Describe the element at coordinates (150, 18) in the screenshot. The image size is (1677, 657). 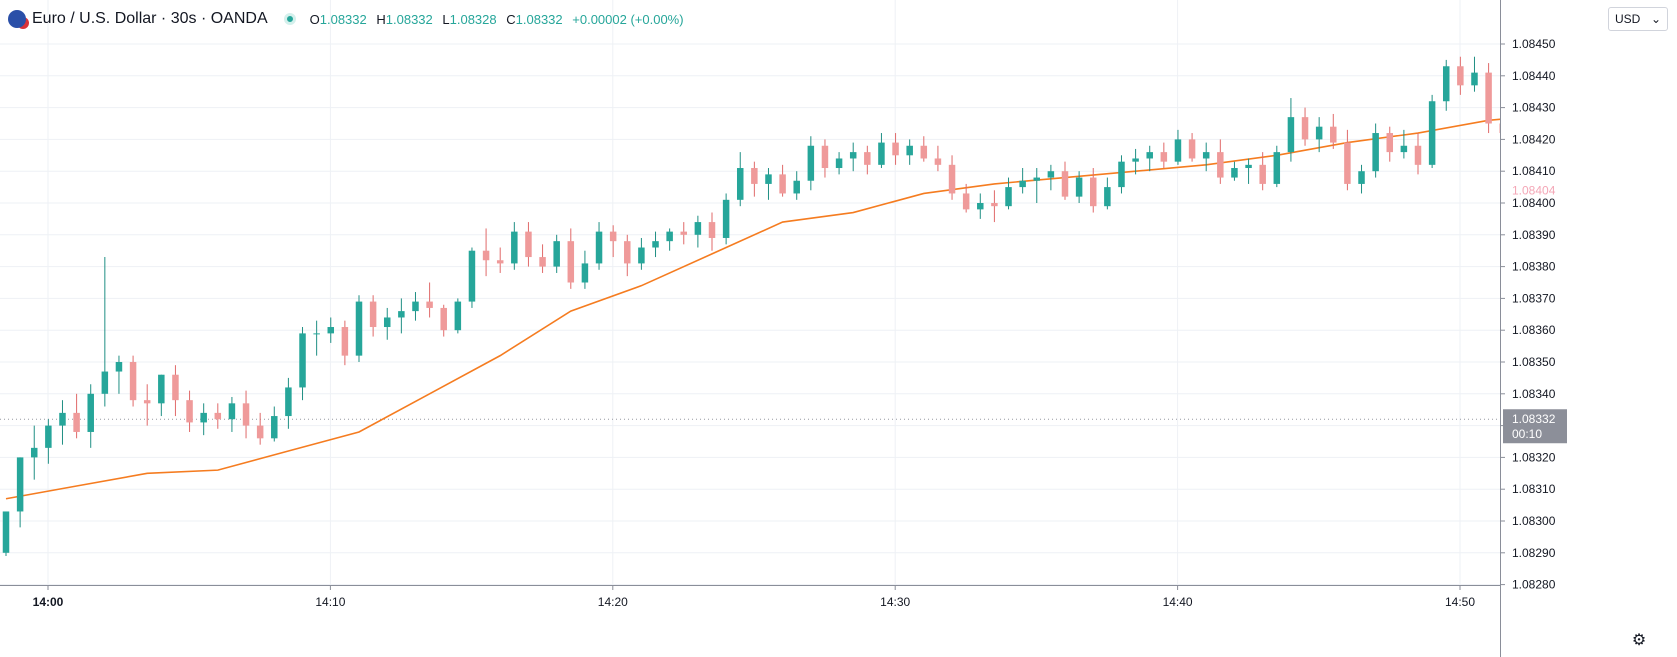
I see `symbol-title: Euro / U.S. Dollar · 30s · OANDA` at that location.